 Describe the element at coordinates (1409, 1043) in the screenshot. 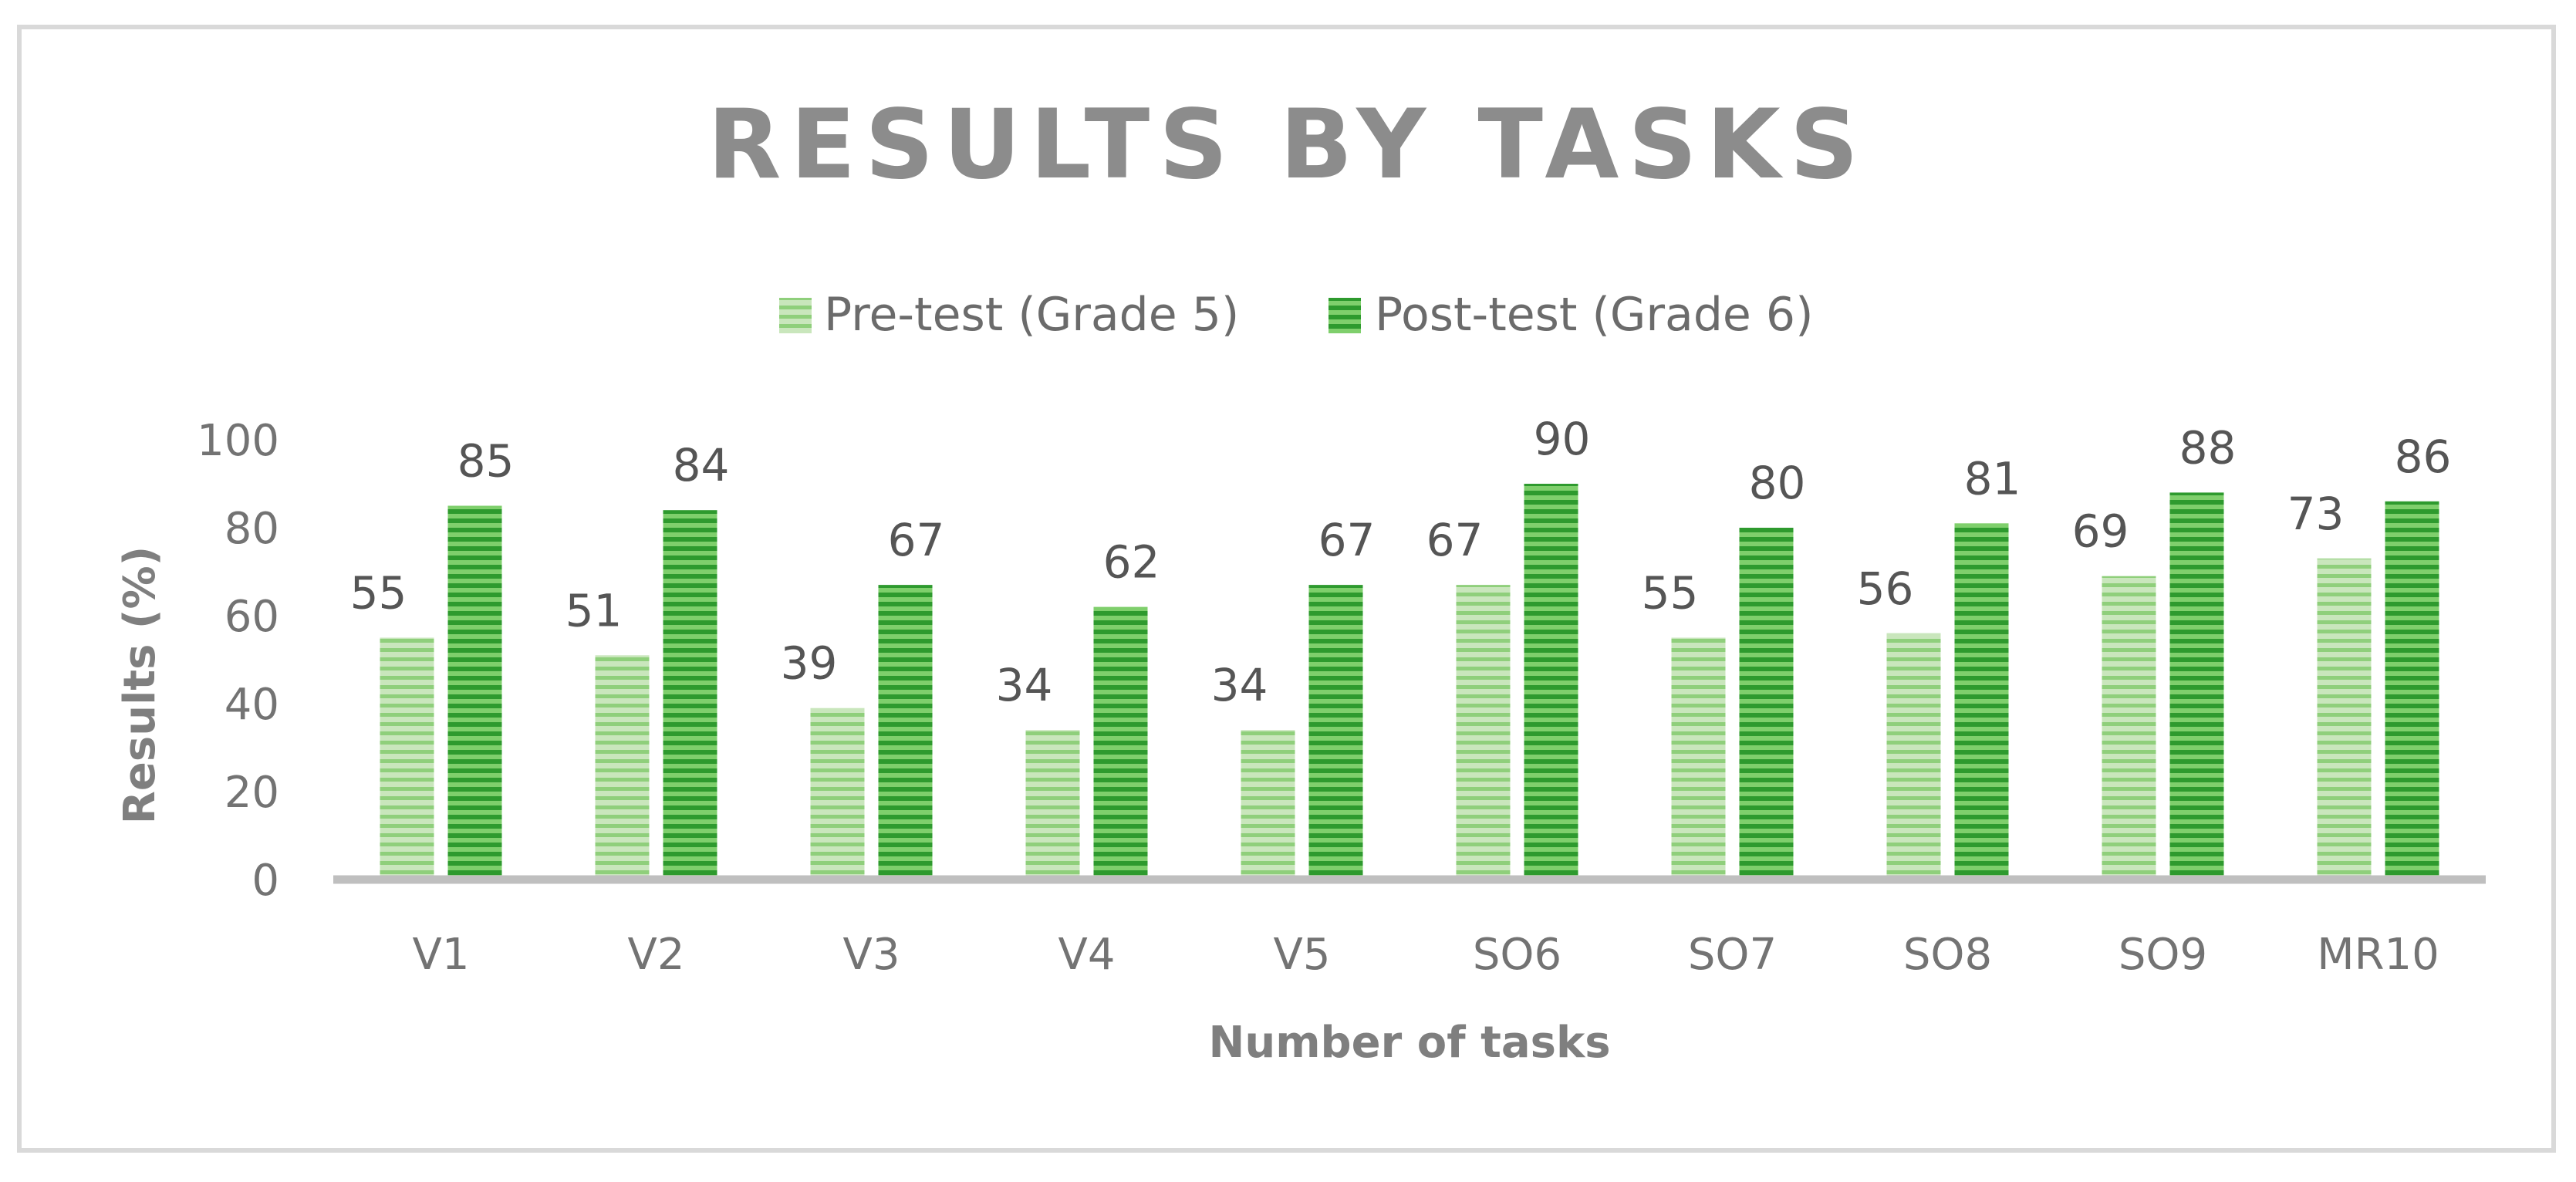

I see `x-axis-title: Number of tasks` at that location.